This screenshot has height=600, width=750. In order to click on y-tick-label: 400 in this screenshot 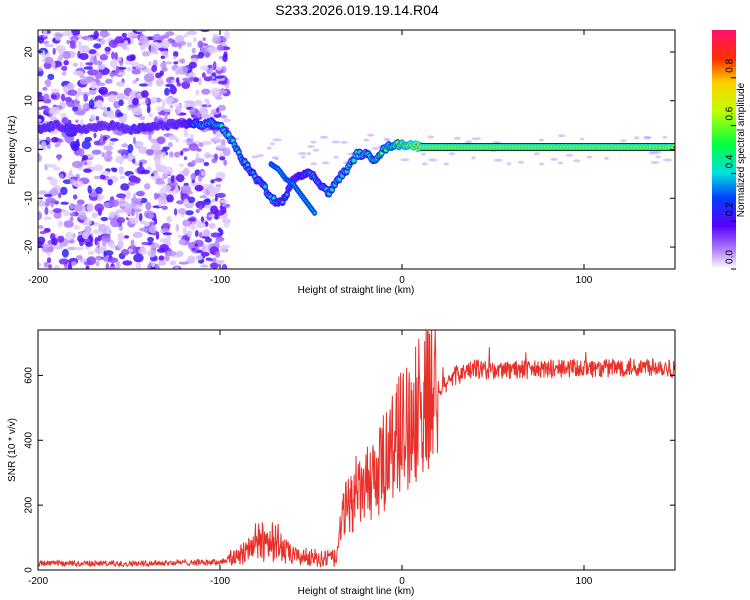, I will do `click(29, 439)`.